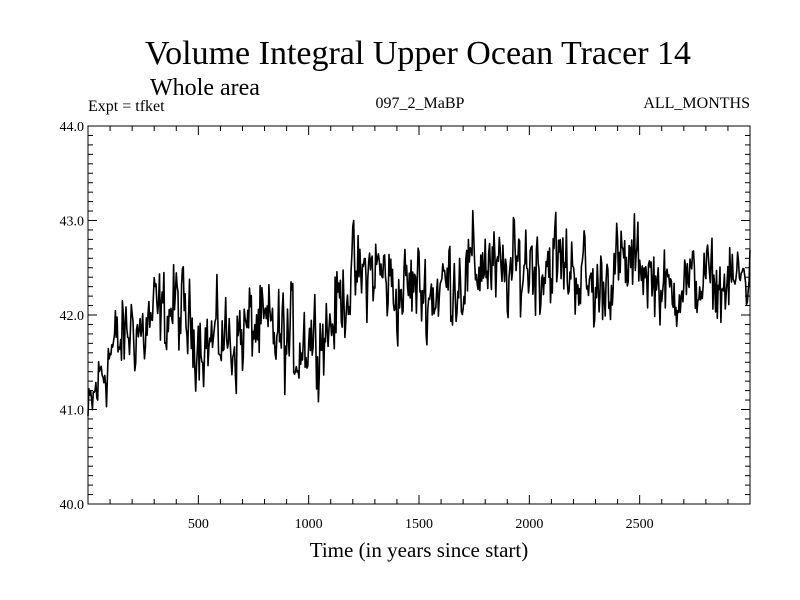  Describe the element at coordinates (198, 524) in the screenshot. I see `x-tick-label: 500` at that location.